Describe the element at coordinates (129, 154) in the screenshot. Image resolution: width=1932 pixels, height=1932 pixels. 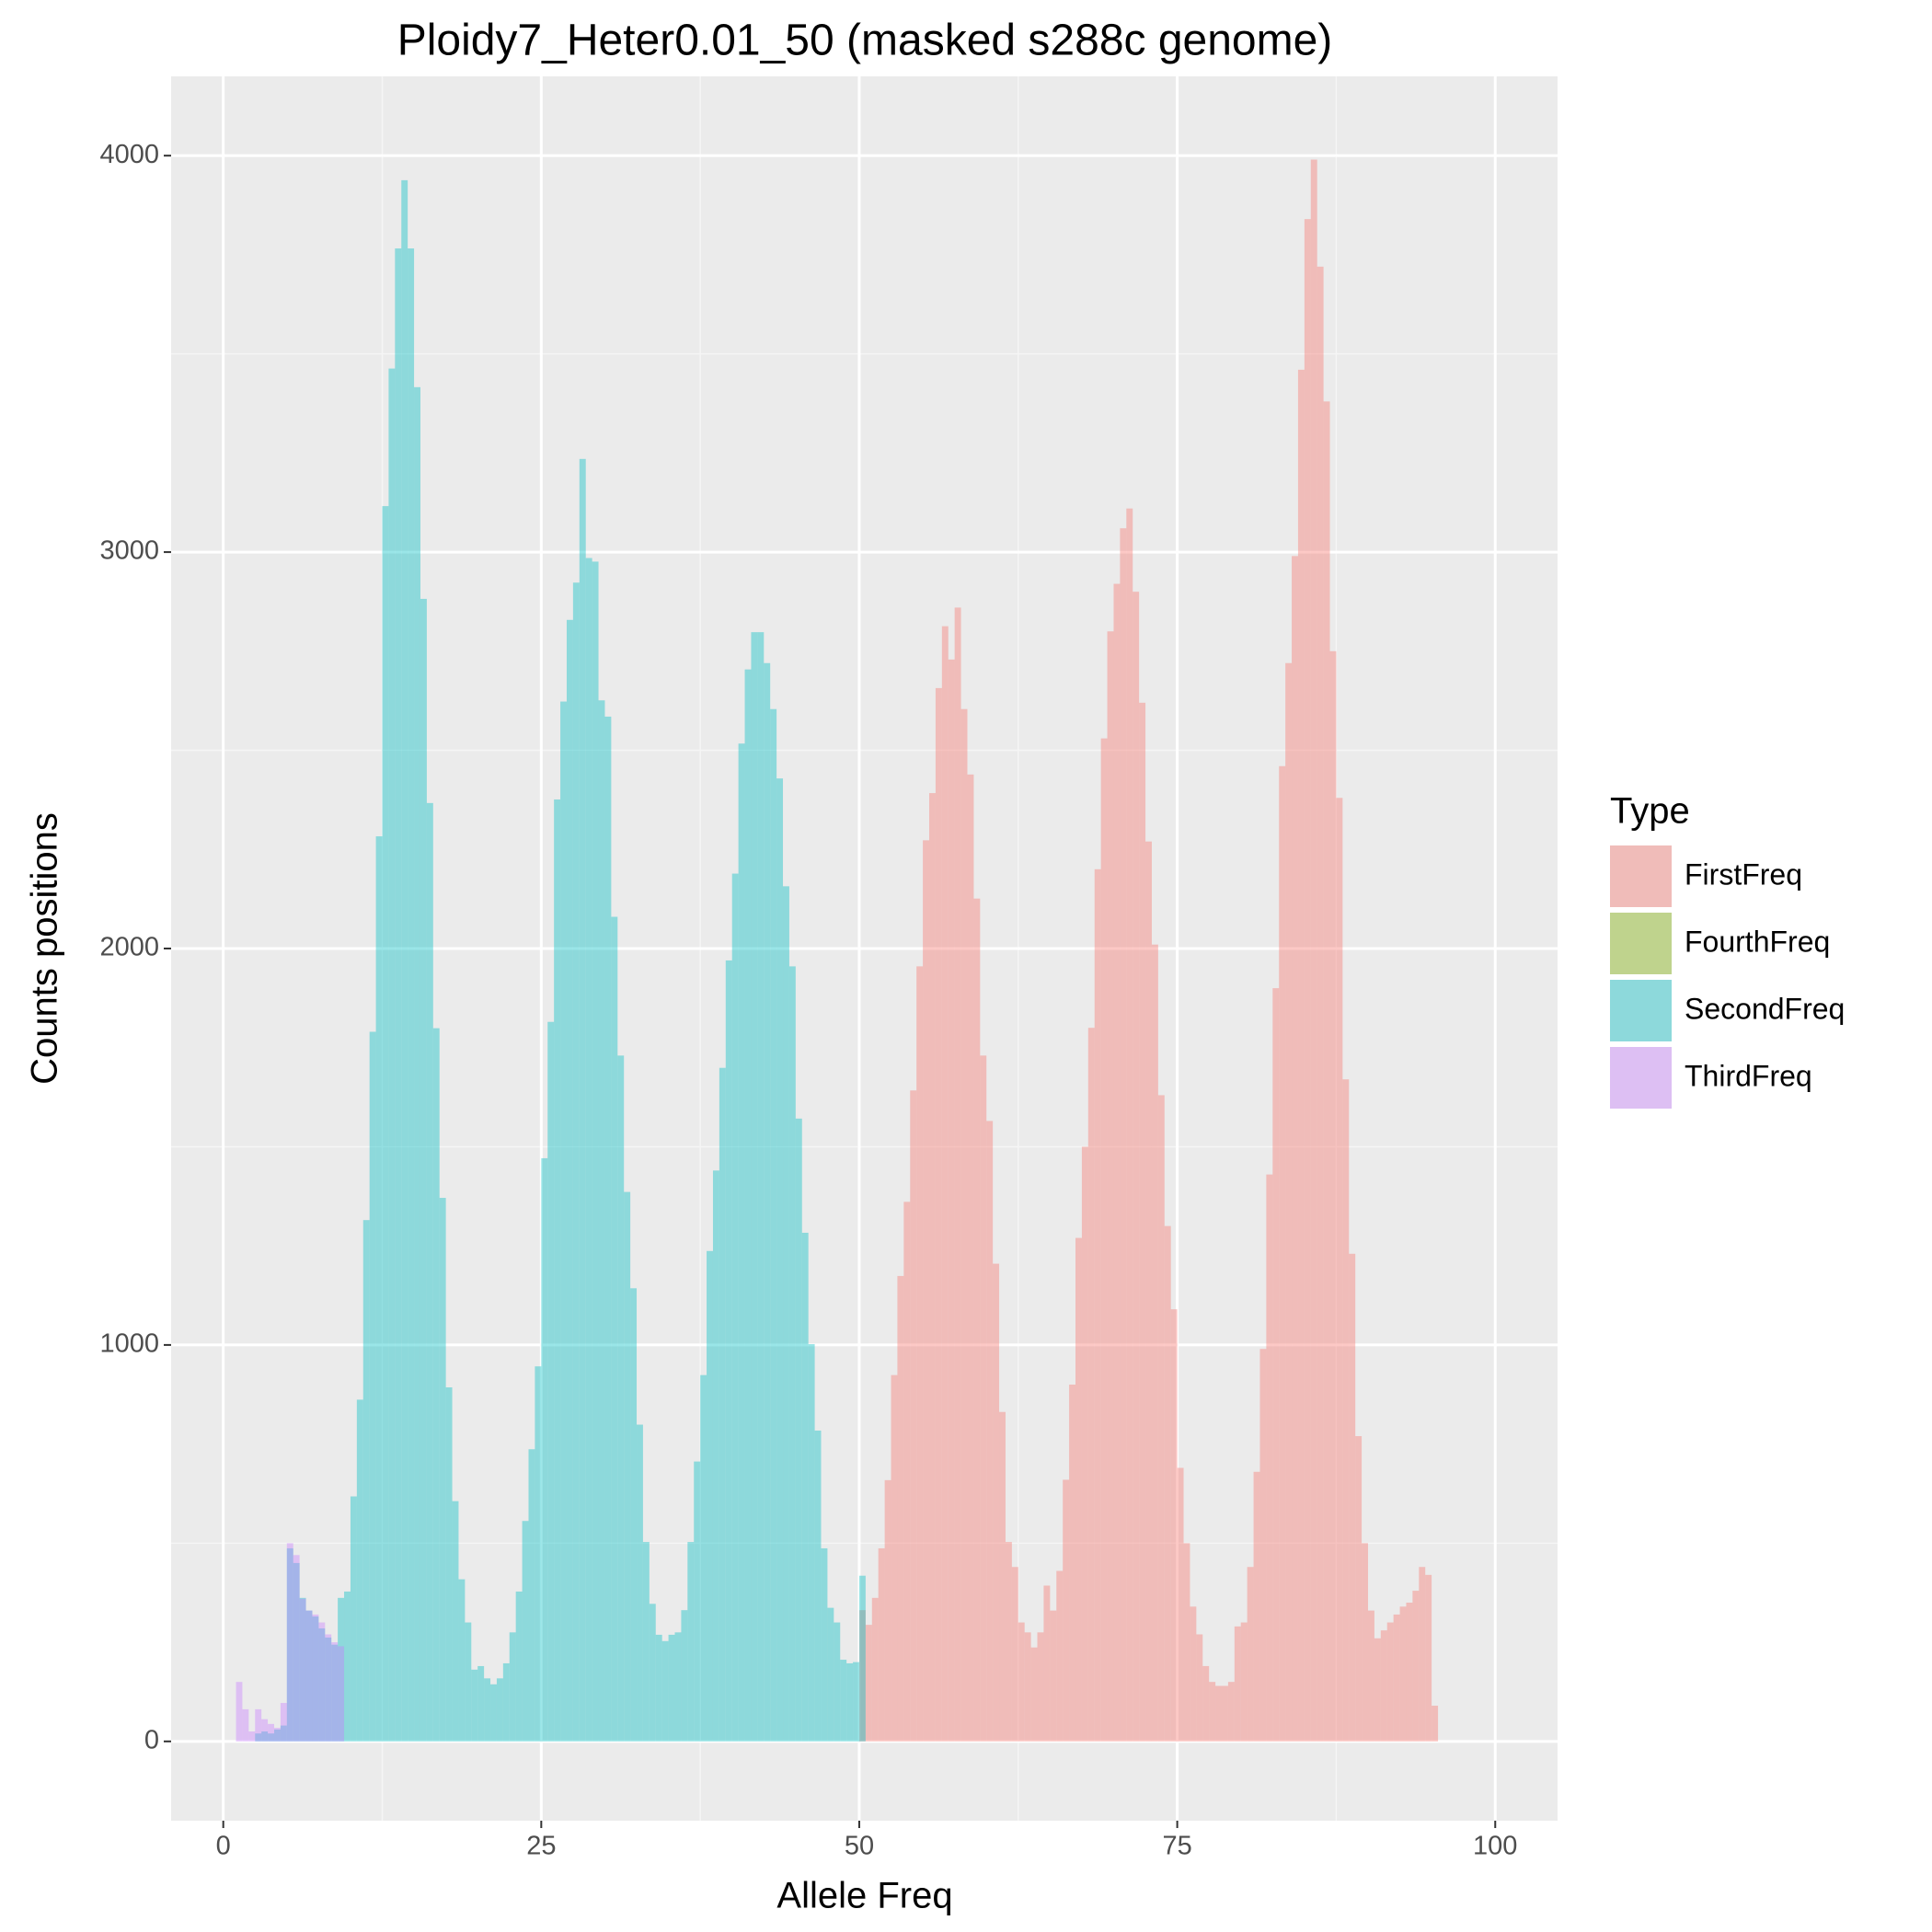
I see `y-tick-label: 4000` at that location.